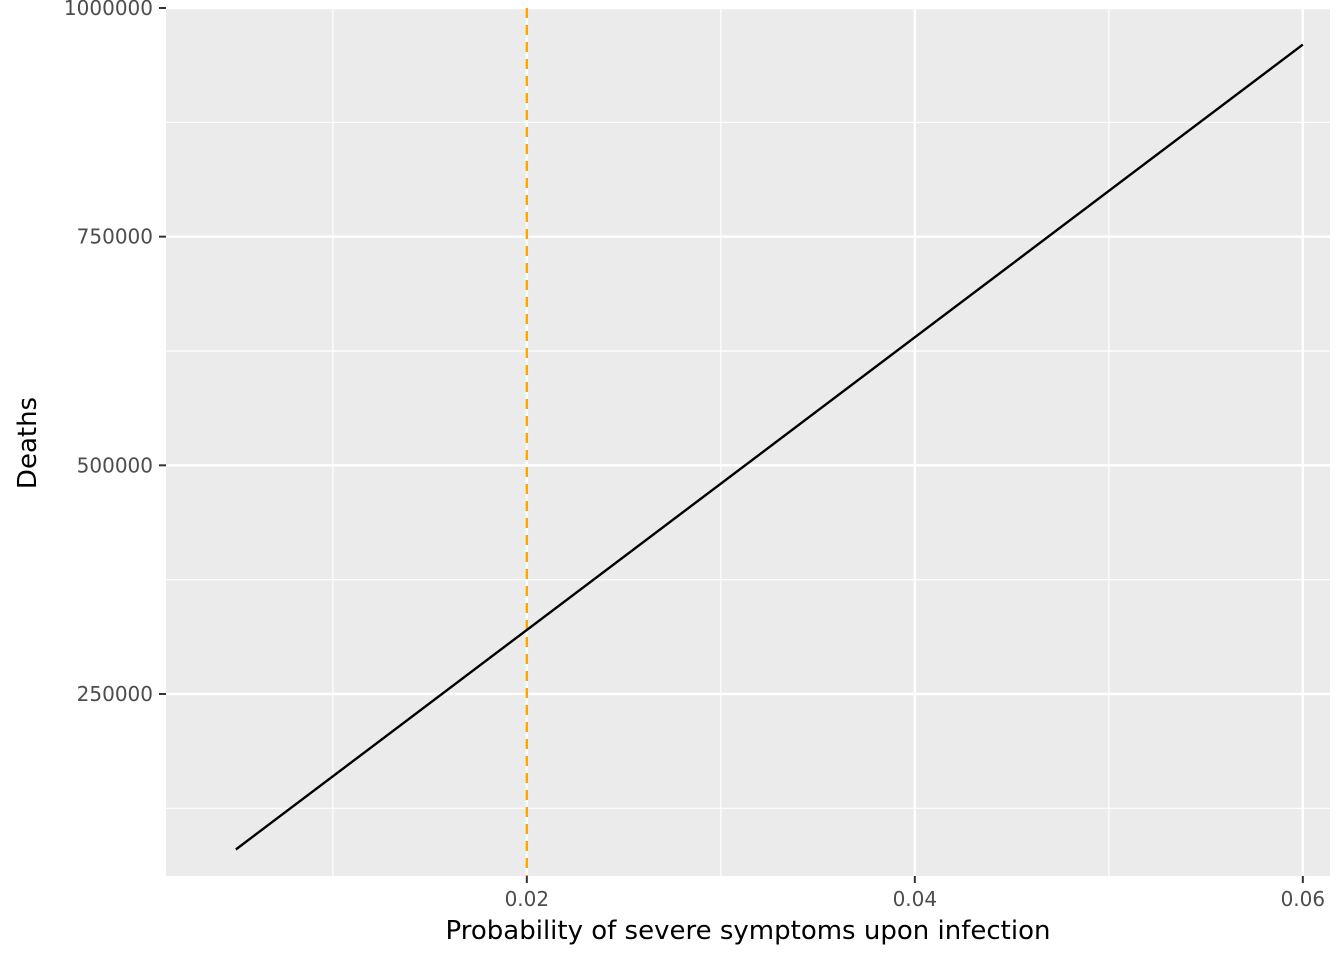 The width and height of the screenshot is (1344, 960). What do you see at coordinates (115, 353) in the screenshot?
I see `y-axis: 250000 500000 750000 1000000` at bounding box center [115, 353].